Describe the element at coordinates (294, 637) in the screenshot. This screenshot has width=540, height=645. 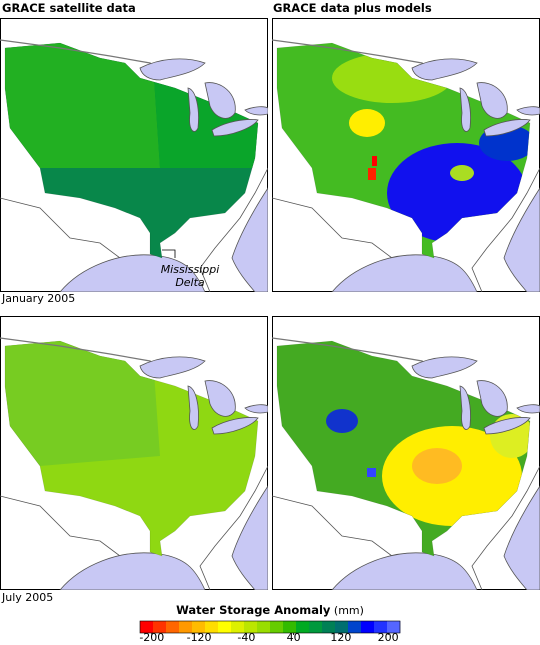
I see `colorbar-tick-label: 40` at that location.